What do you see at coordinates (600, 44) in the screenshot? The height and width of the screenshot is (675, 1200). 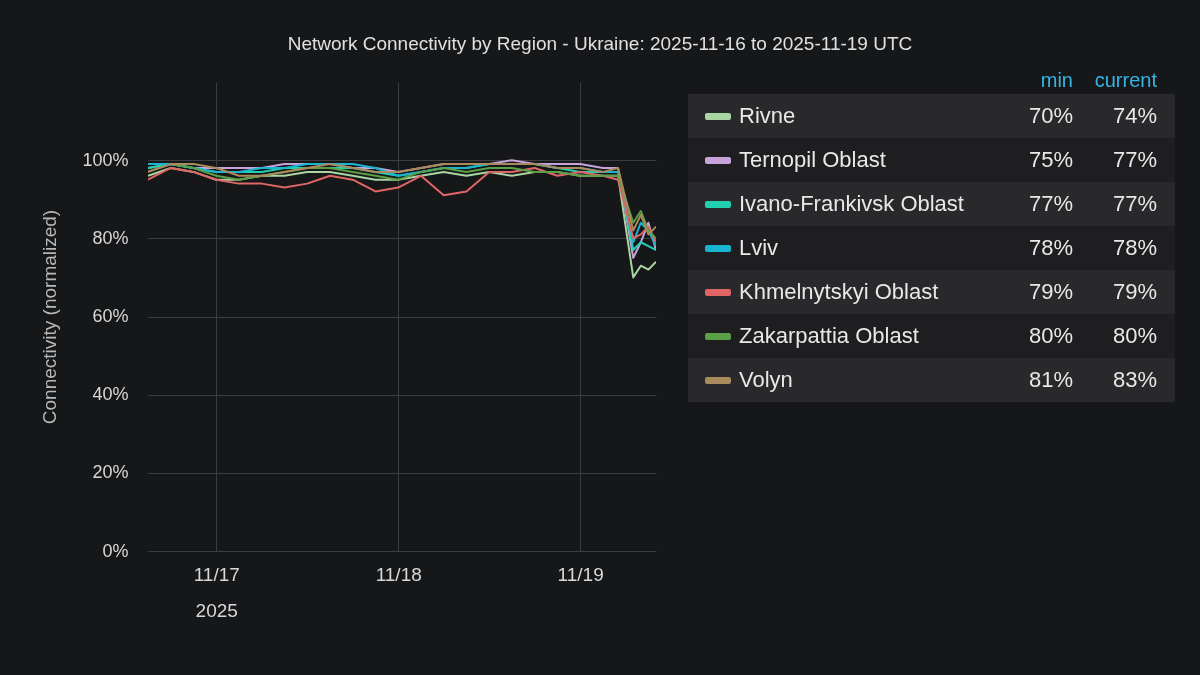 I see `chart-title: Network Connectivity by Region - Ukraine: 2025-11-16 to 2025-11-19 UTC` at bounding box center [600, 44].